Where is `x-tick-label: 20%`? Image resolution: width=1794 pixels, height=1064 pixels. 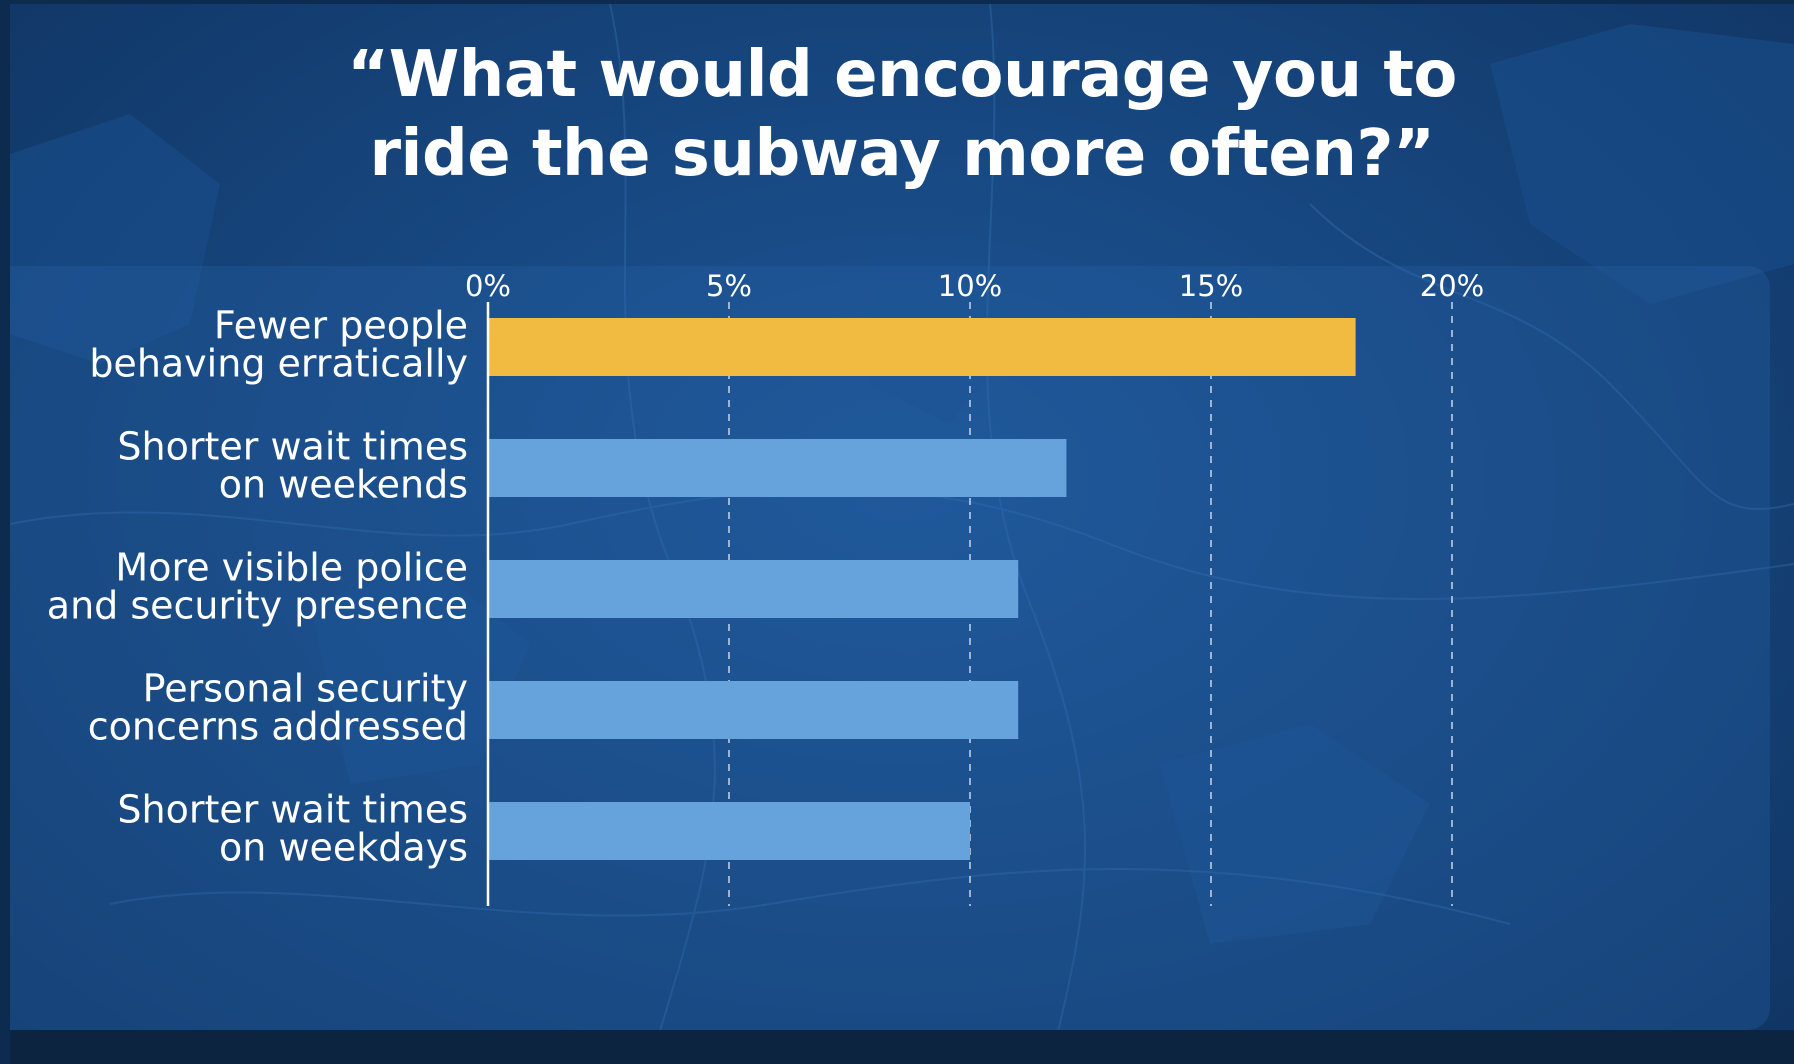
x-tick-label: 20% is located at coordinates (1452, 286).